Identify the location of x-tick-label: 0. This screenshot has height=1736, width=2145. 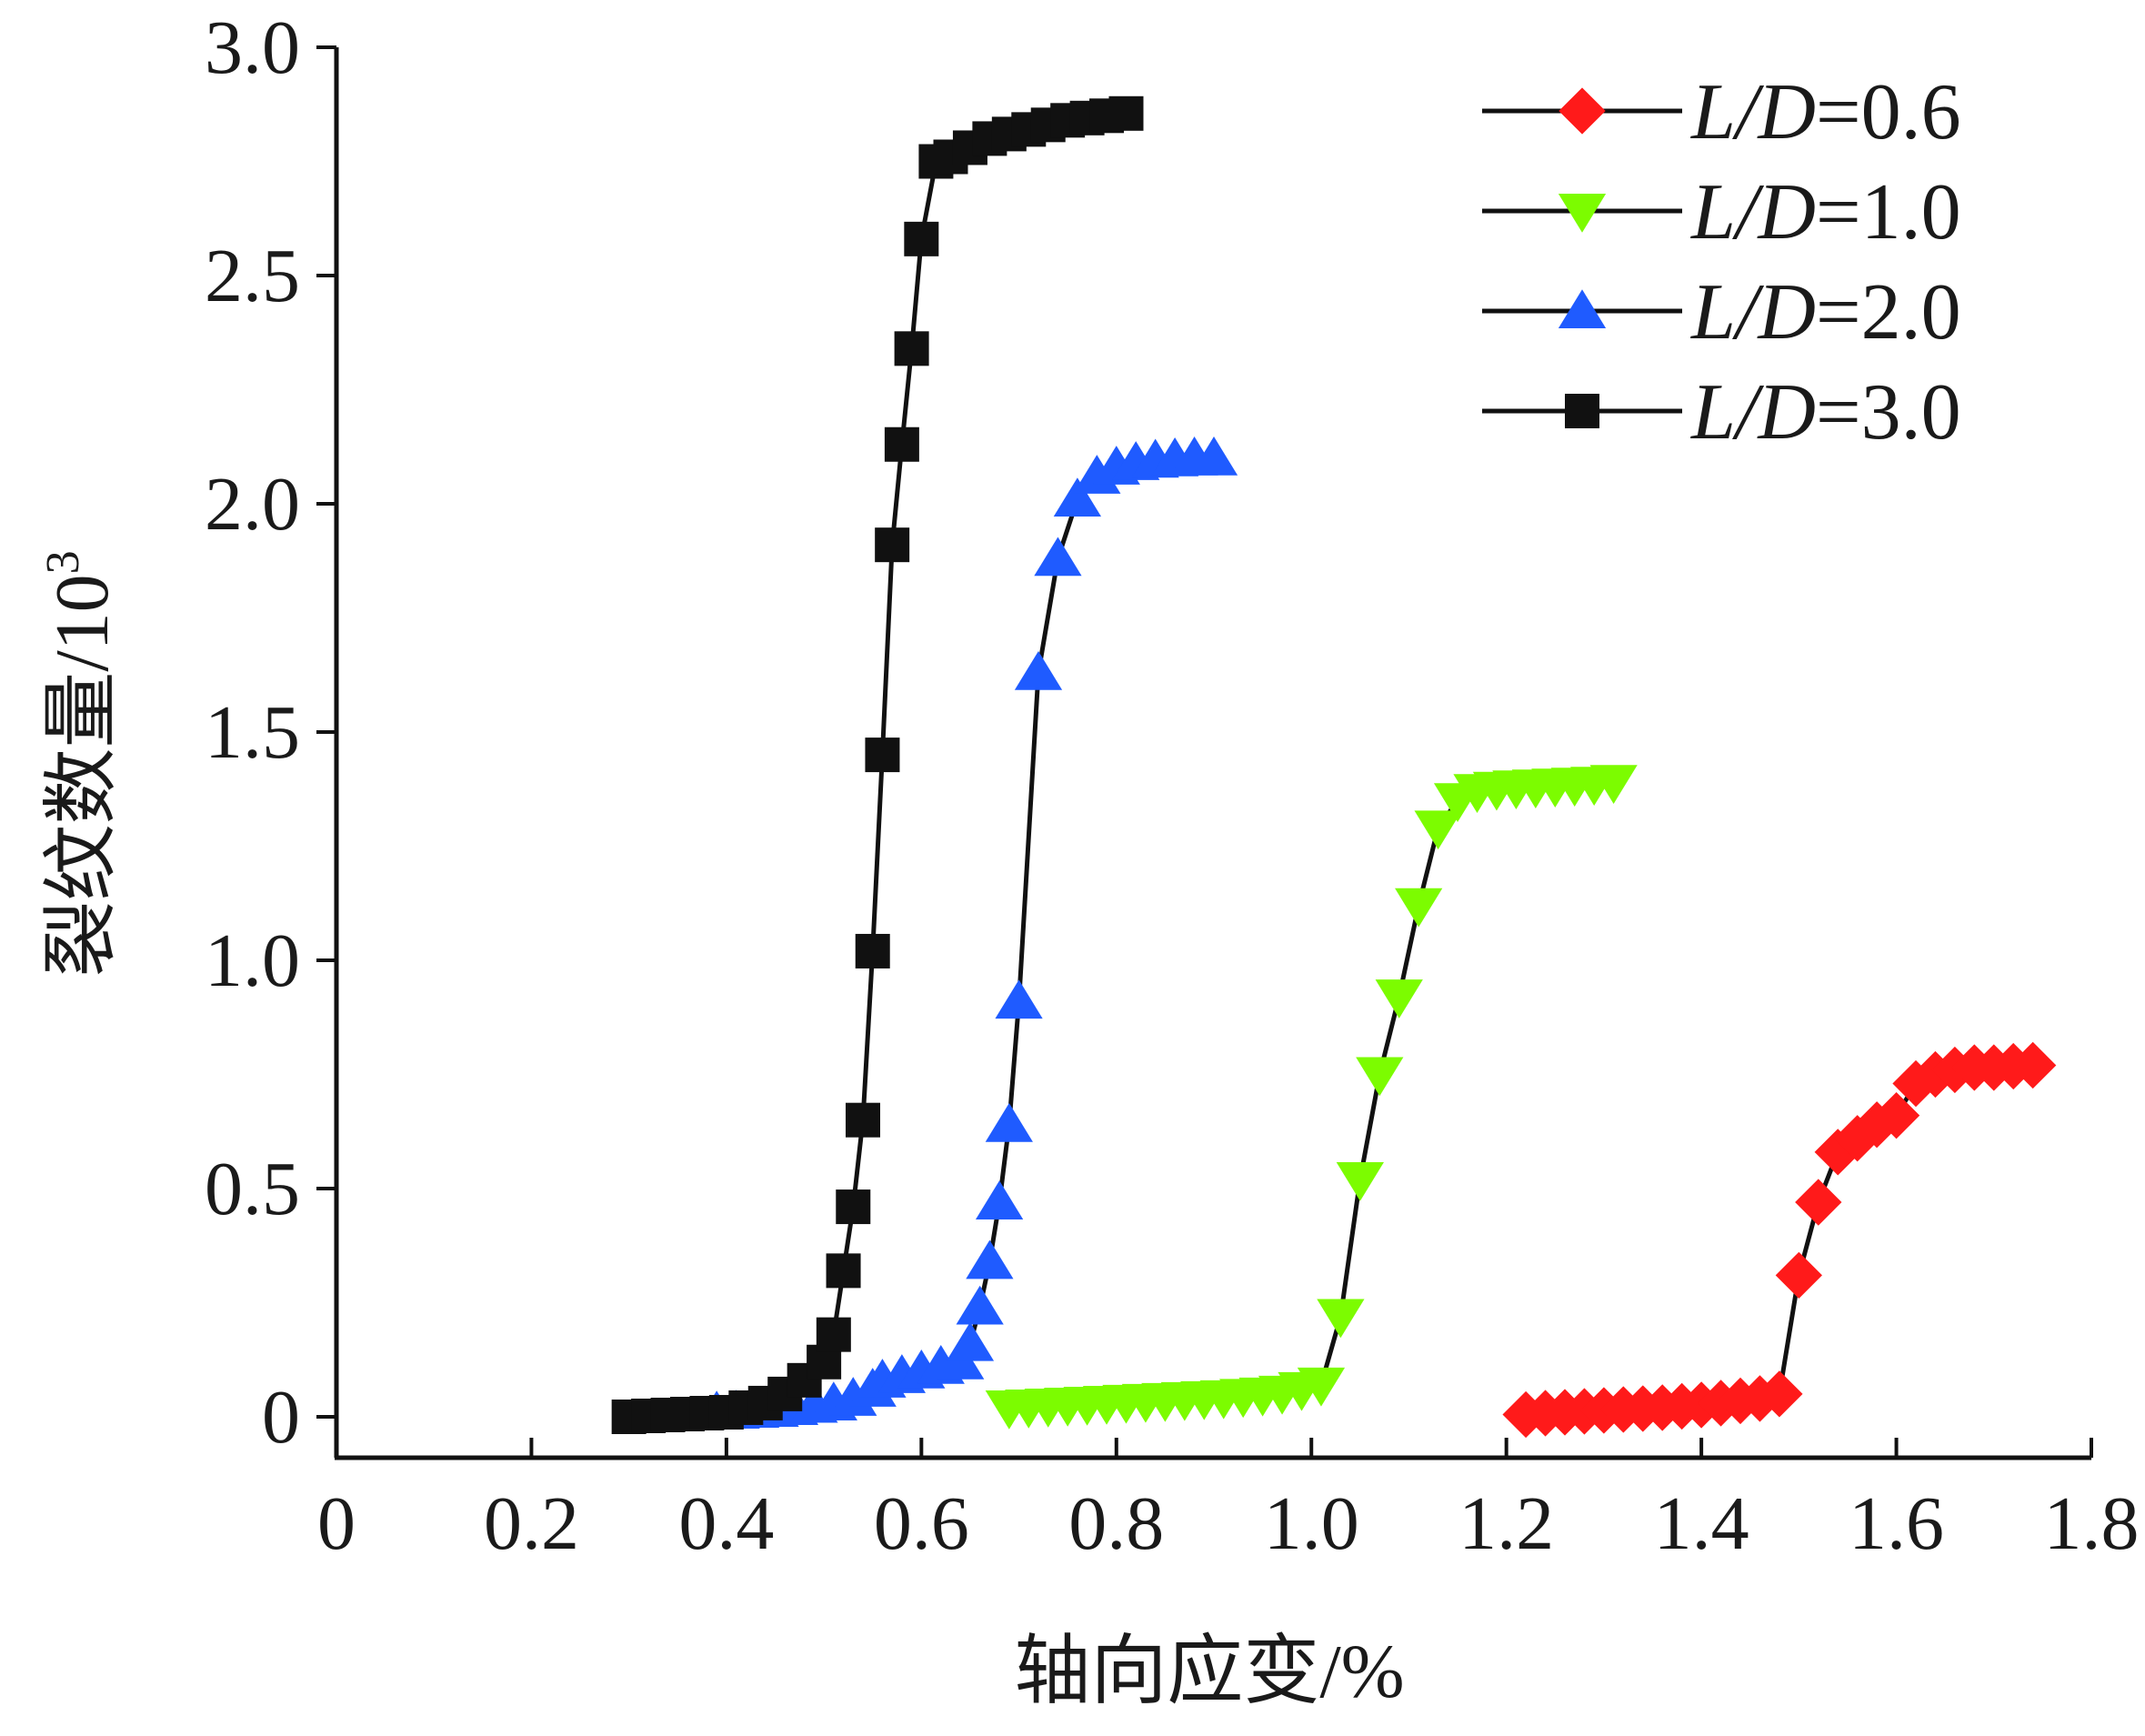
(336, 1523).